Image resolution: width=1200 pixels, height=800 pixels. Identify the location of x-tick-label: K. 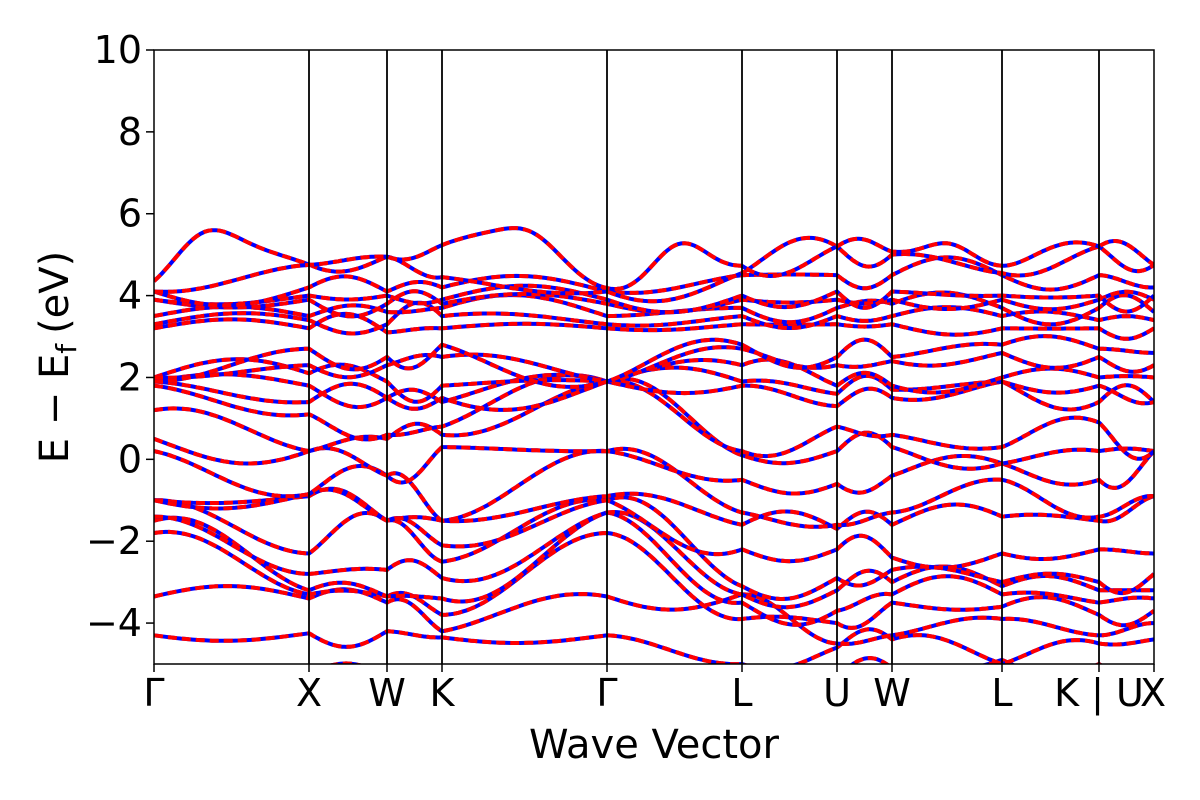
(443, 693).